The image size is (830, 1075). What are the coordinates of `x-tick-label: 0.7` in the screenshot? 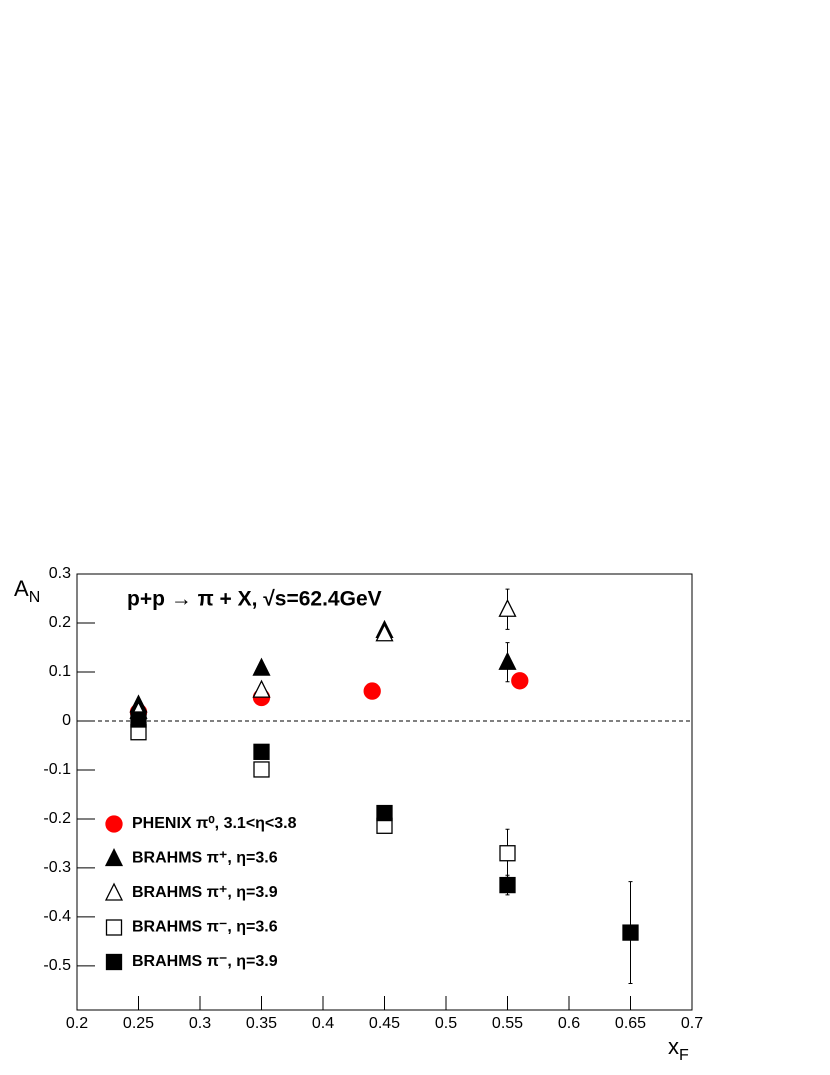 It's located at (692, 1023).